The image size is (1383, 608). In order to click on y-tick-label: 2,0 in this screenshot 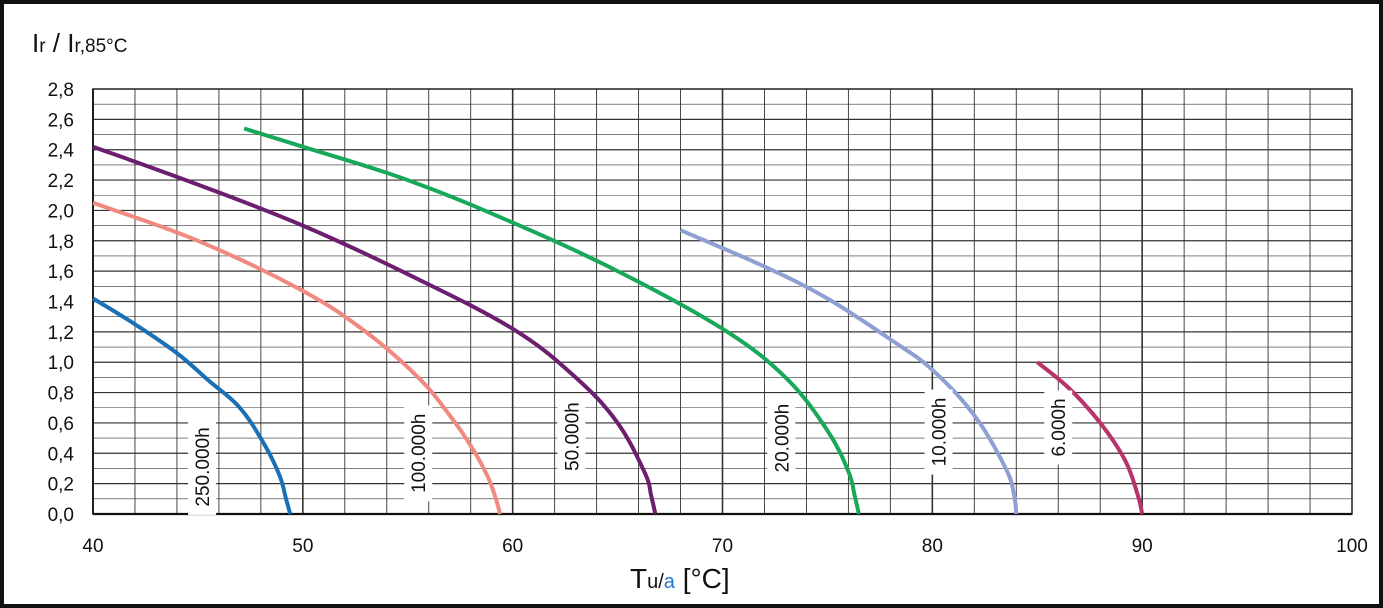, I will do `click(61, 211)`.